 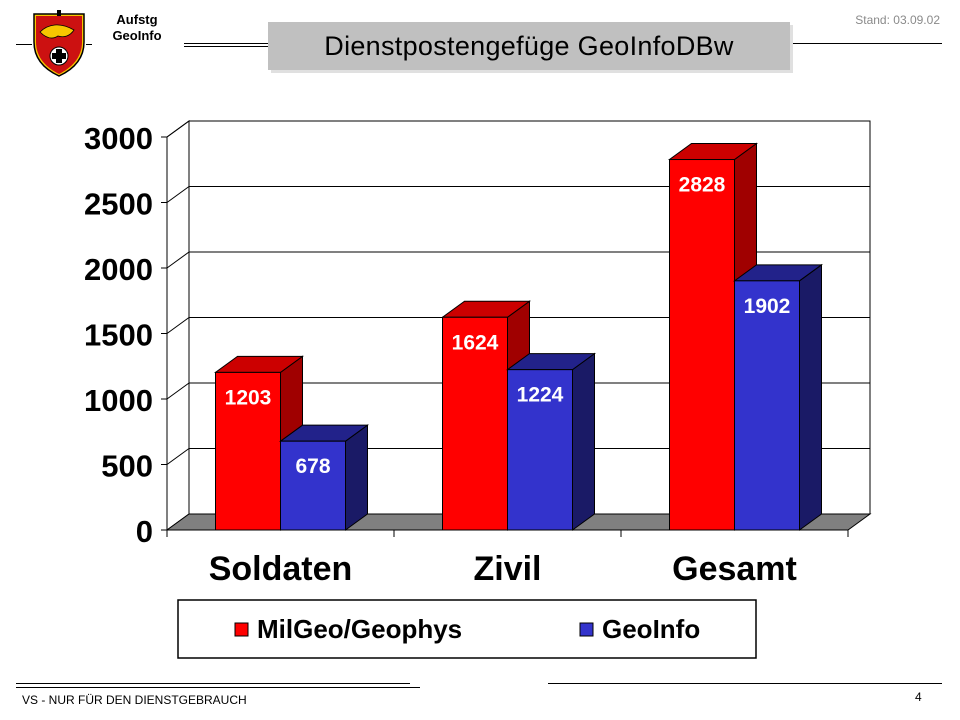 What do you see at coordinates (281, 569) in the screenshot?
I see `x-category-label: Soldaten` at bounding box center [281, 569].